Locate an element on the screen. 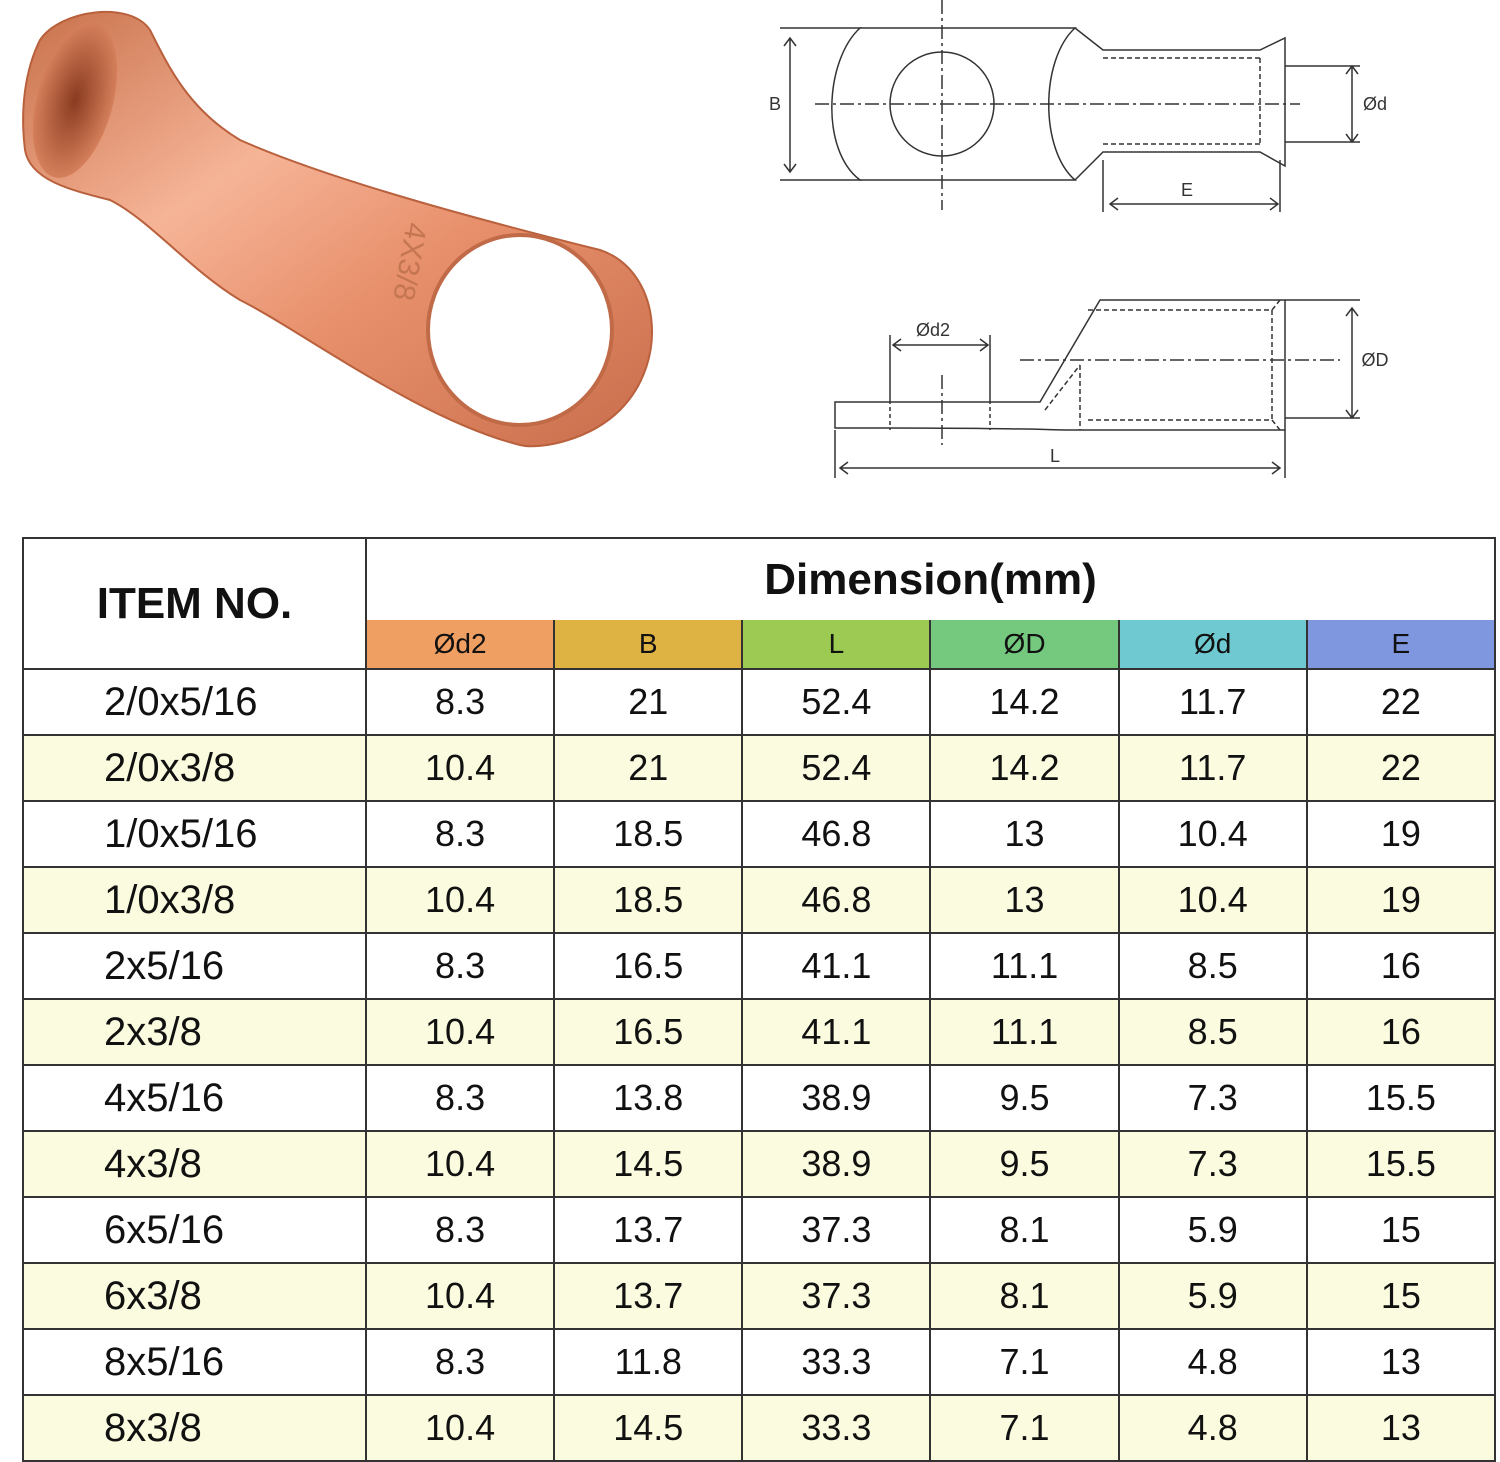 The width and height of the screenshot is (1500, 1462). item-cell: 4x3/8 is located at coordinates (194, 1164).